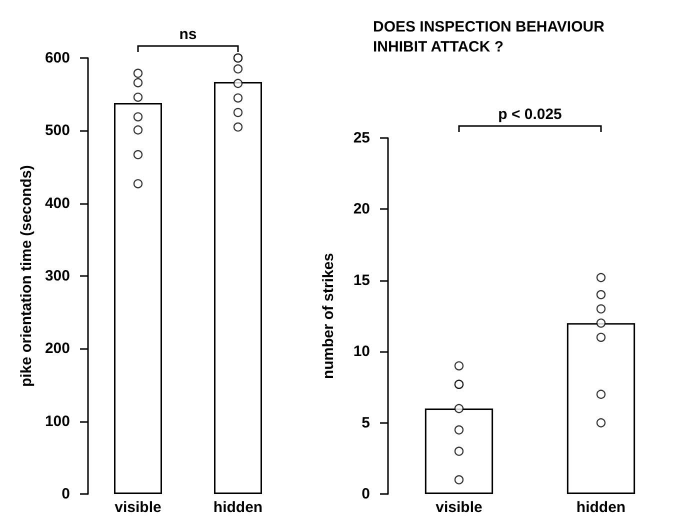 This screenshot has height=532, width=700. Describe the element at coordinates (57, 421) in the screenshot. I see `y-tick-label: 100` at that location.